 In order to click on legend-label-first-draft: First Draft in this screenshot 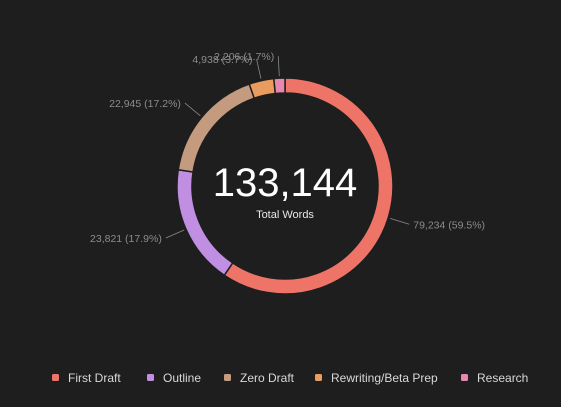, I will do `click(94, 378)`.